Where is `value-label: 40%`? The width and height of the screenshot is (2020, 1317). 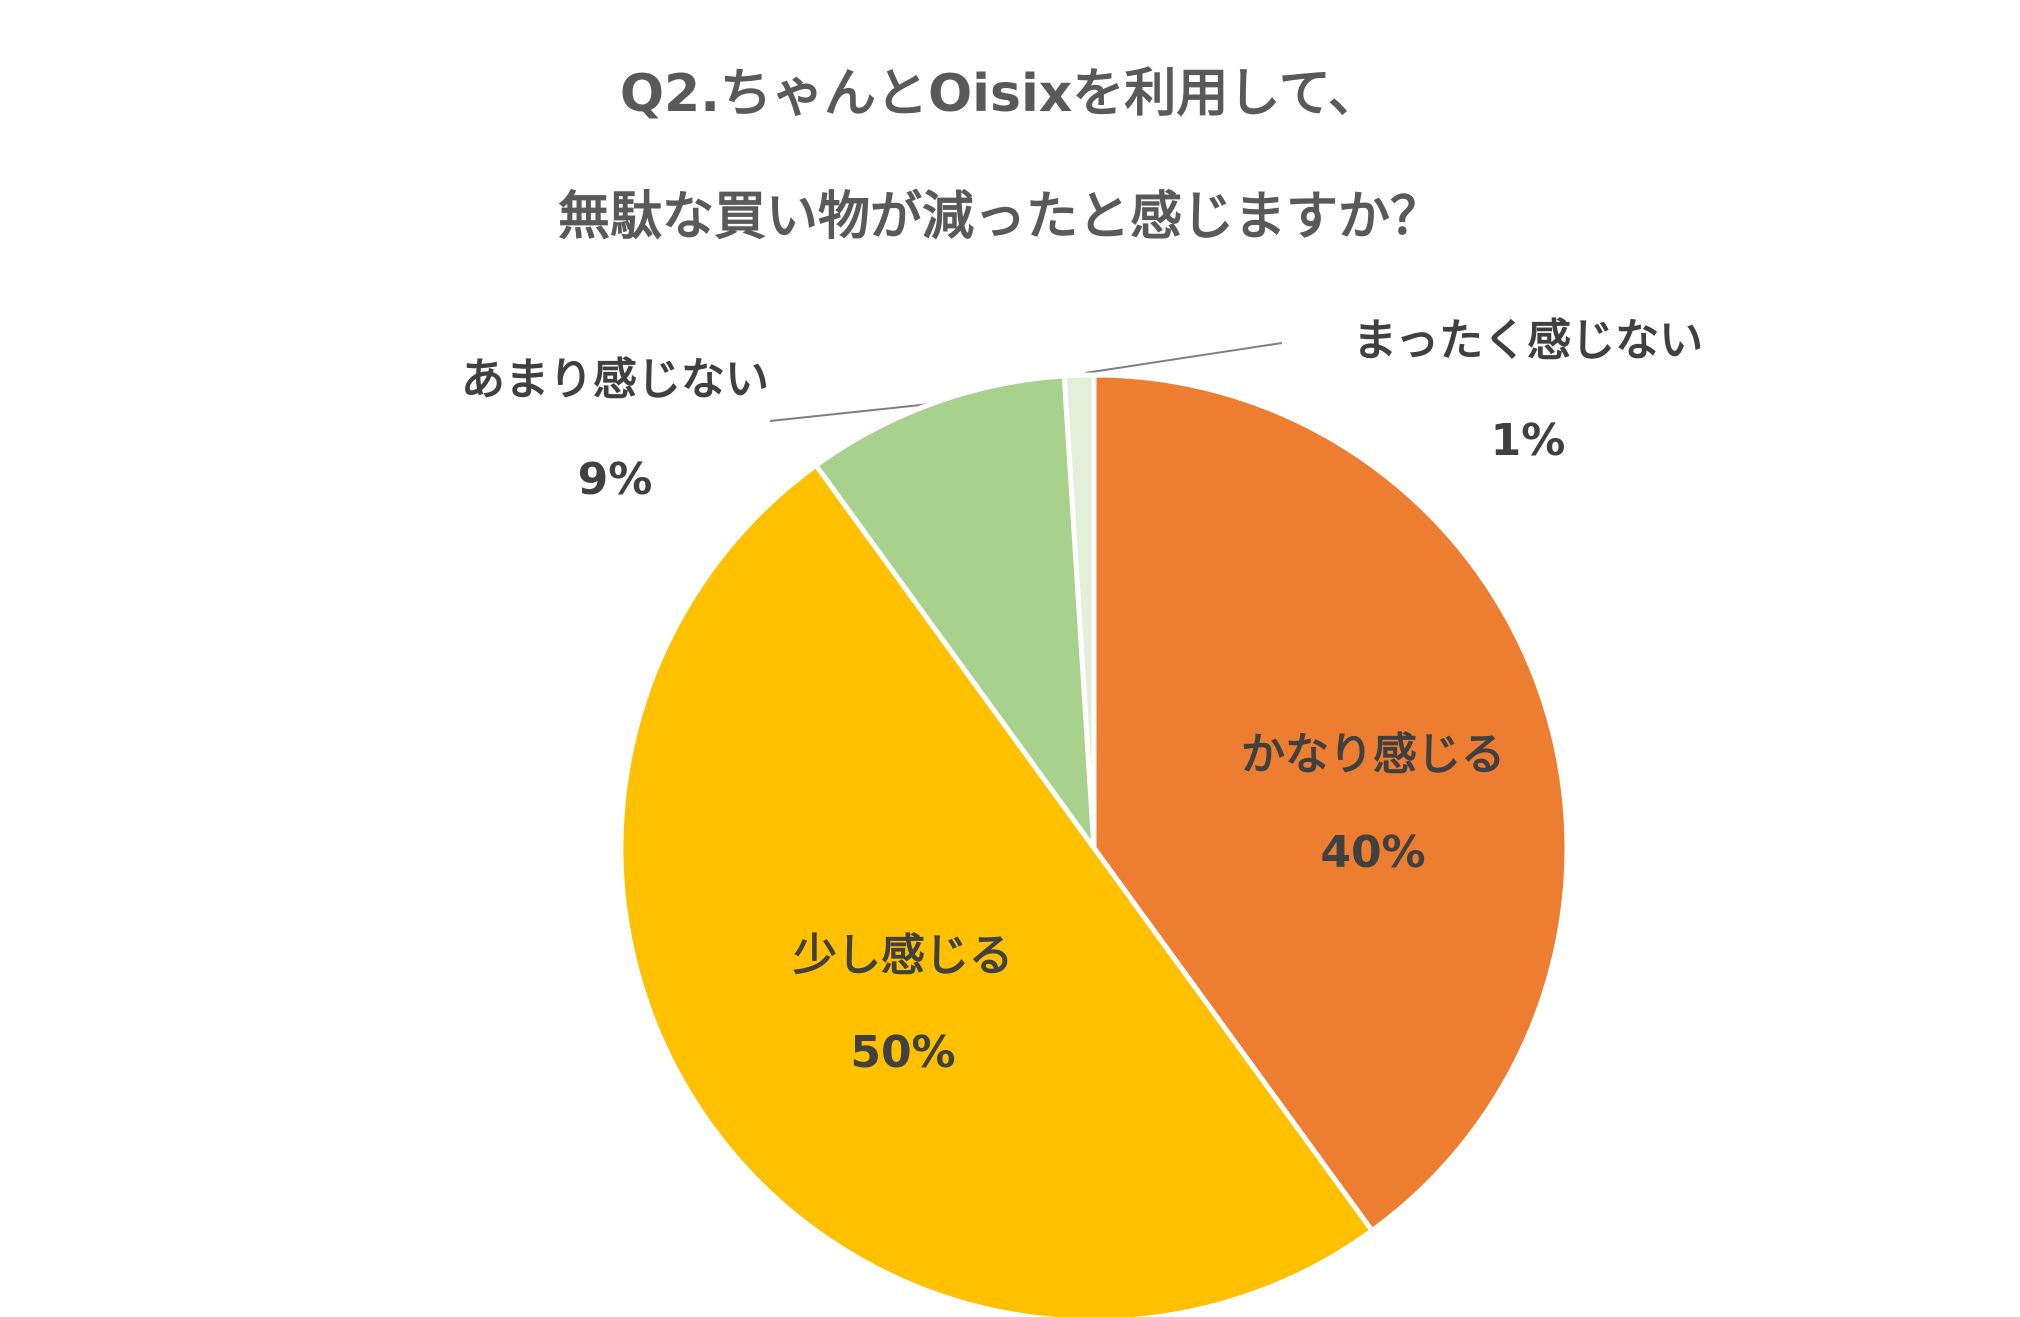 value-label: 40% is located at coordinates (1372, 852).